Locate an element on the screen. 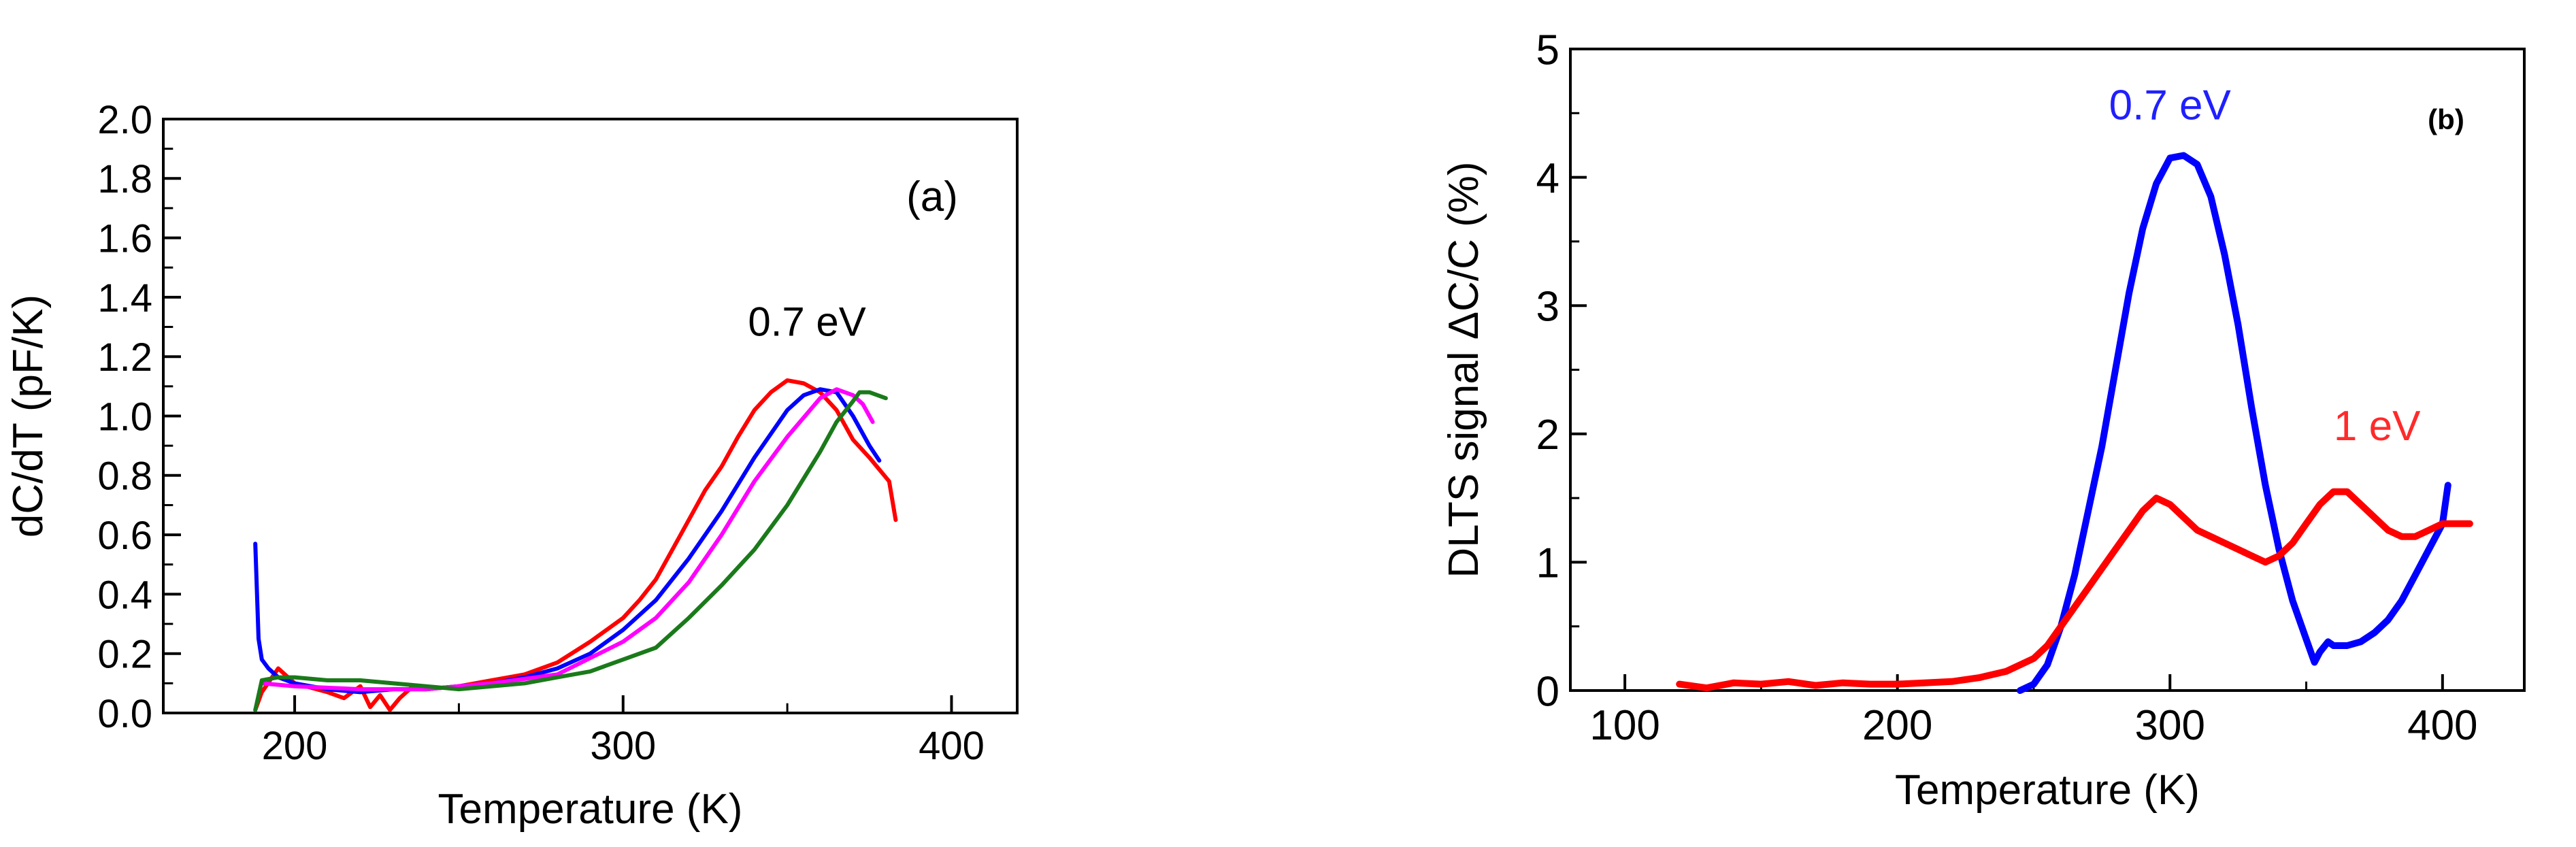 Image resolution: width=2576 pixels, height=847 pixels. a-y-tick-label: 0.0 is located at coordinates (125, 714).